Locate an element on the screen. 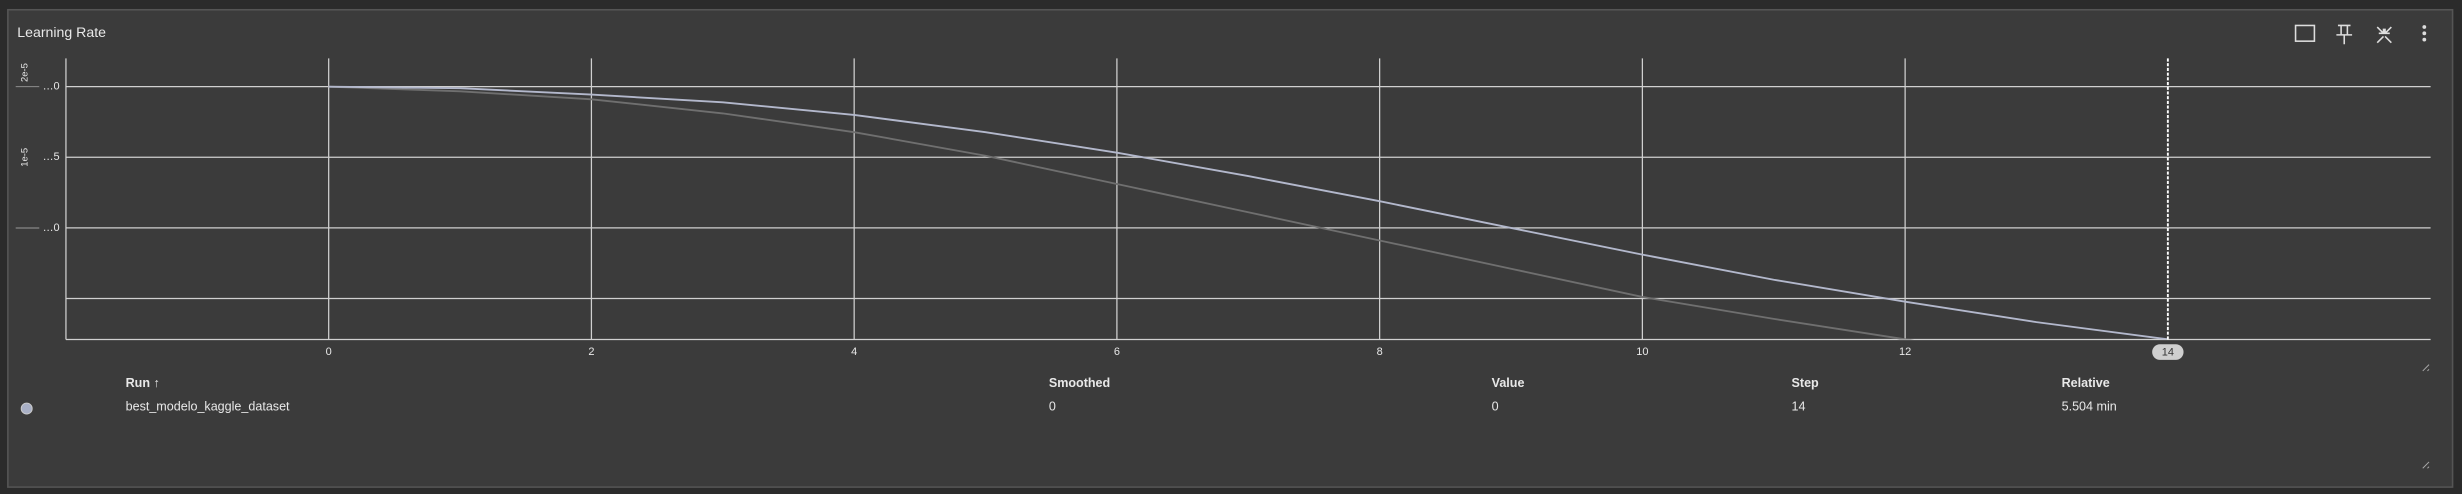 The height and width of the screenshot is (494, 2462). y-tick-label: …5 is located at coordinates (51, 157).